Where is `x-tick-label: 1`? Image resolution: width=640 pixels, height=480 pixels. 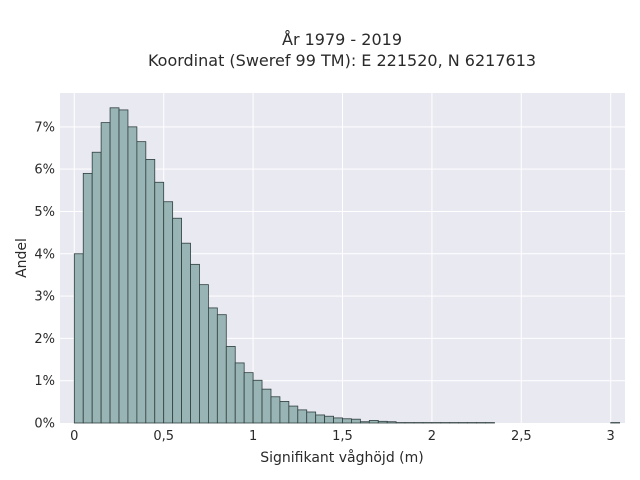 x-tick-label: 1 is located at coordinates (253, 436).